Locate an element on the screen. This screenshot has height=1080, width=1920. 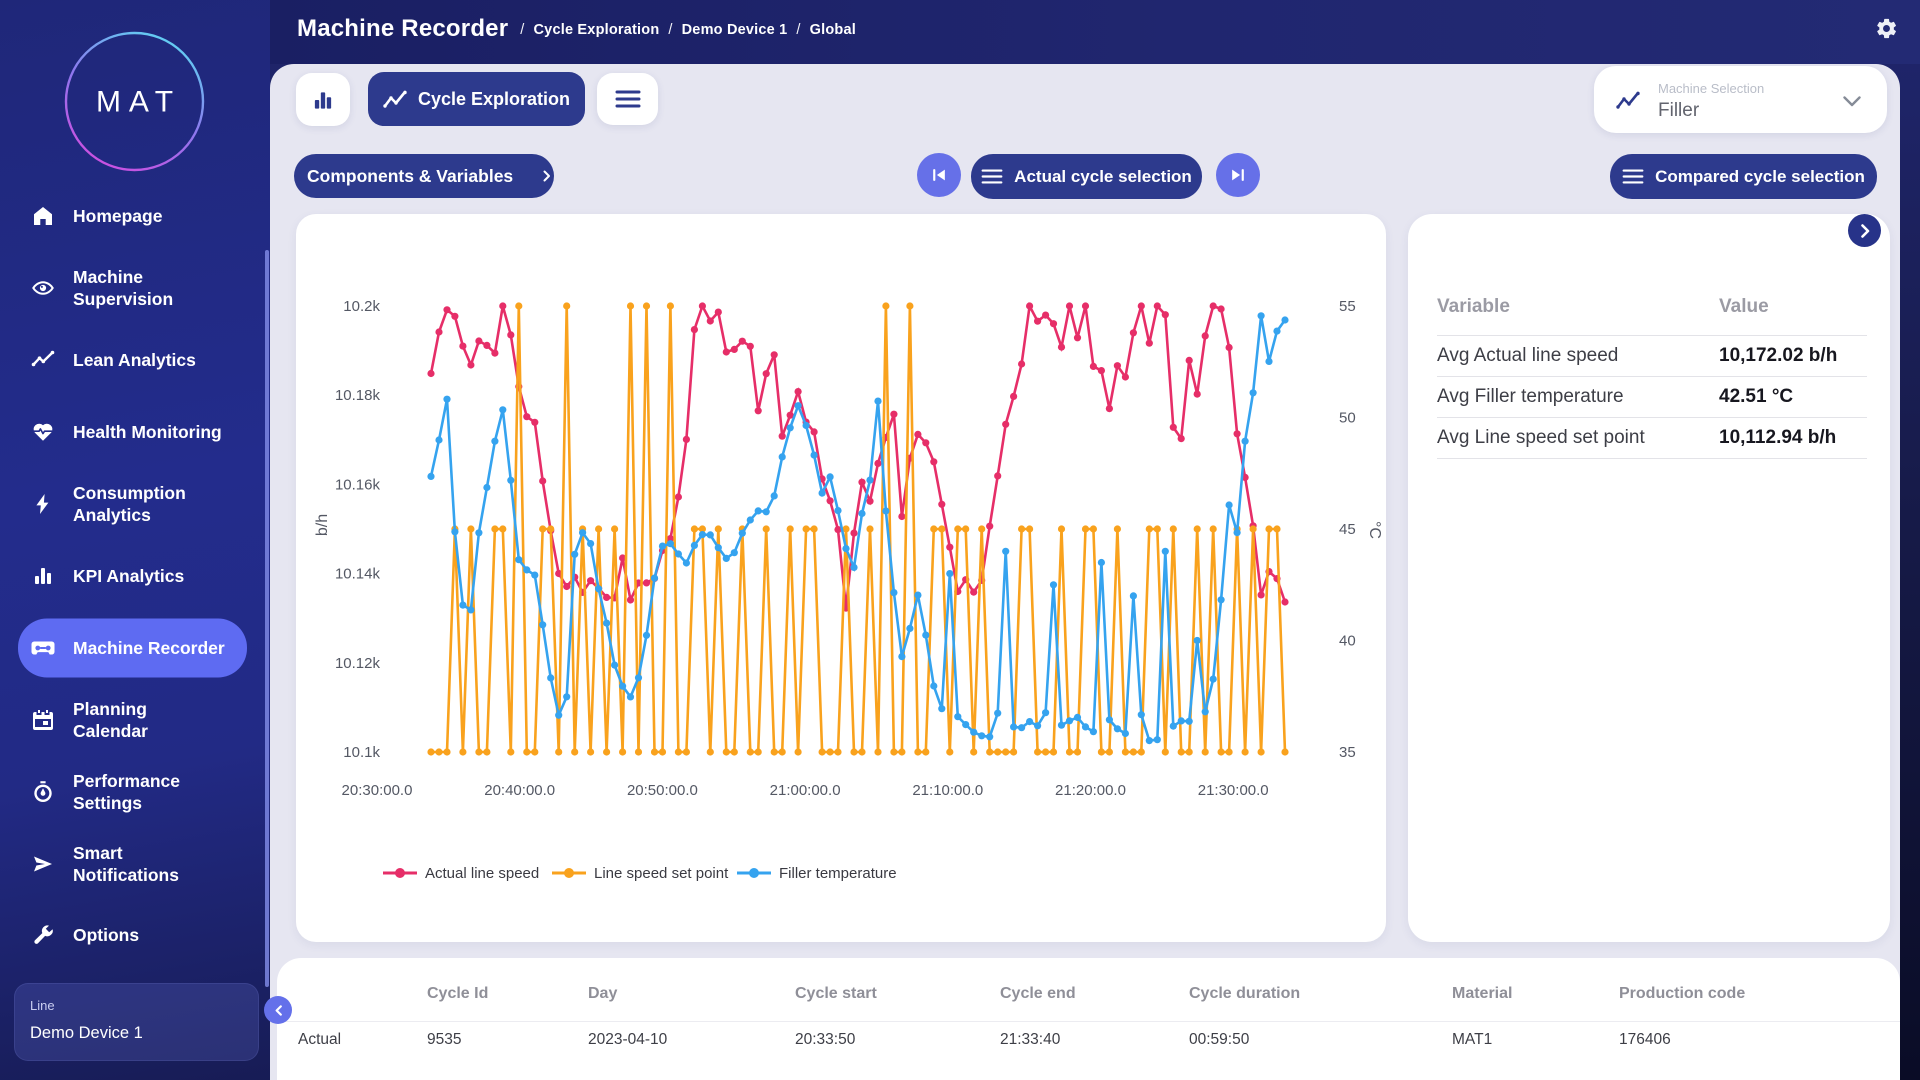
svg-text: 10.16k is located at coordinates (358, 484).